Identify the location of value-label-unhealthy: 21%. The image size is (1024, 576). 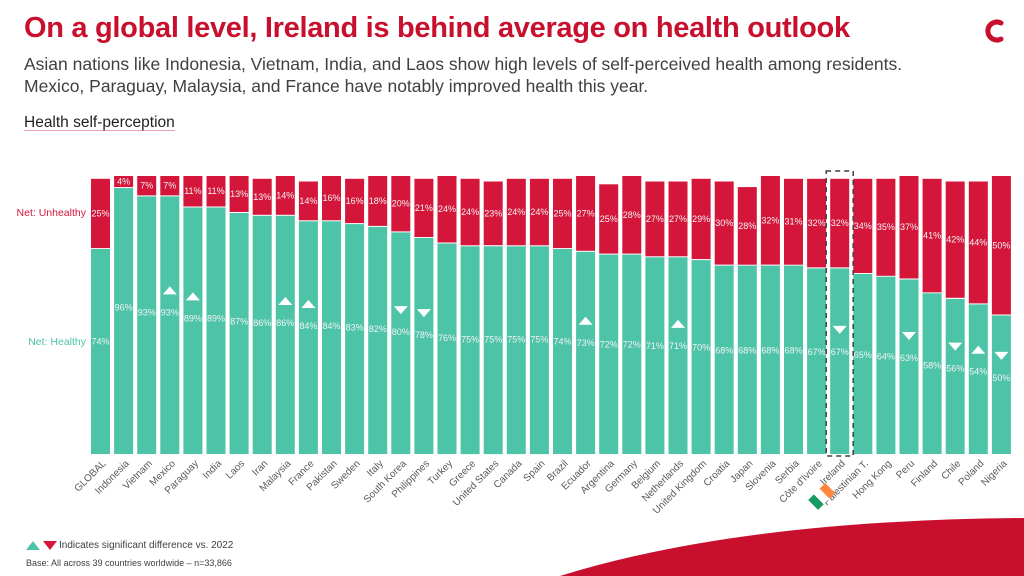
(424, 208).